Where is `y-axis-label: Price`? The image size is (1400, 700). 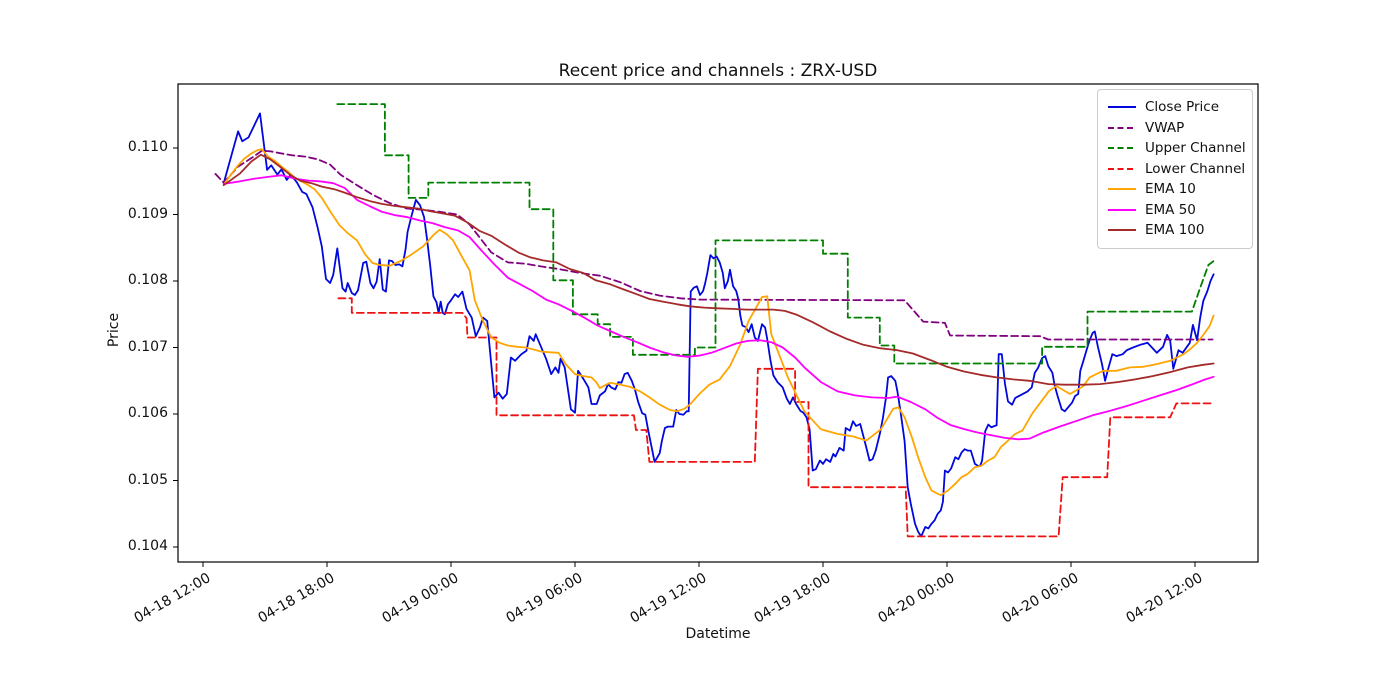
y-axis-label: Price is located at coordinates (114, 330).